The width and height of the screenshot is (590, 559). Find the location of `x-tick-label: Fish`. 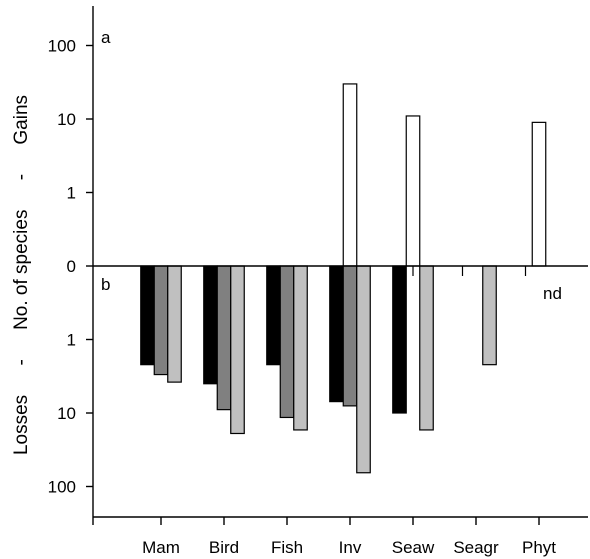

x-tick-label: Fish is located at coordinates (287, 547).